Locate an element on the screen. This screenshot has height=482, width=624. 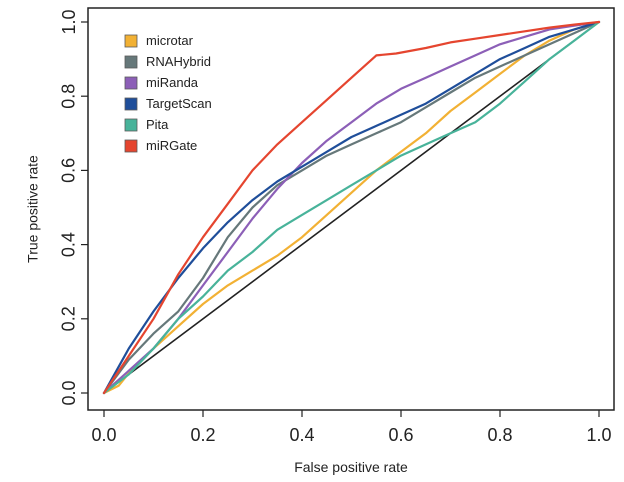
x-tick-label: 0.6 is located at coordinates (400, 435).